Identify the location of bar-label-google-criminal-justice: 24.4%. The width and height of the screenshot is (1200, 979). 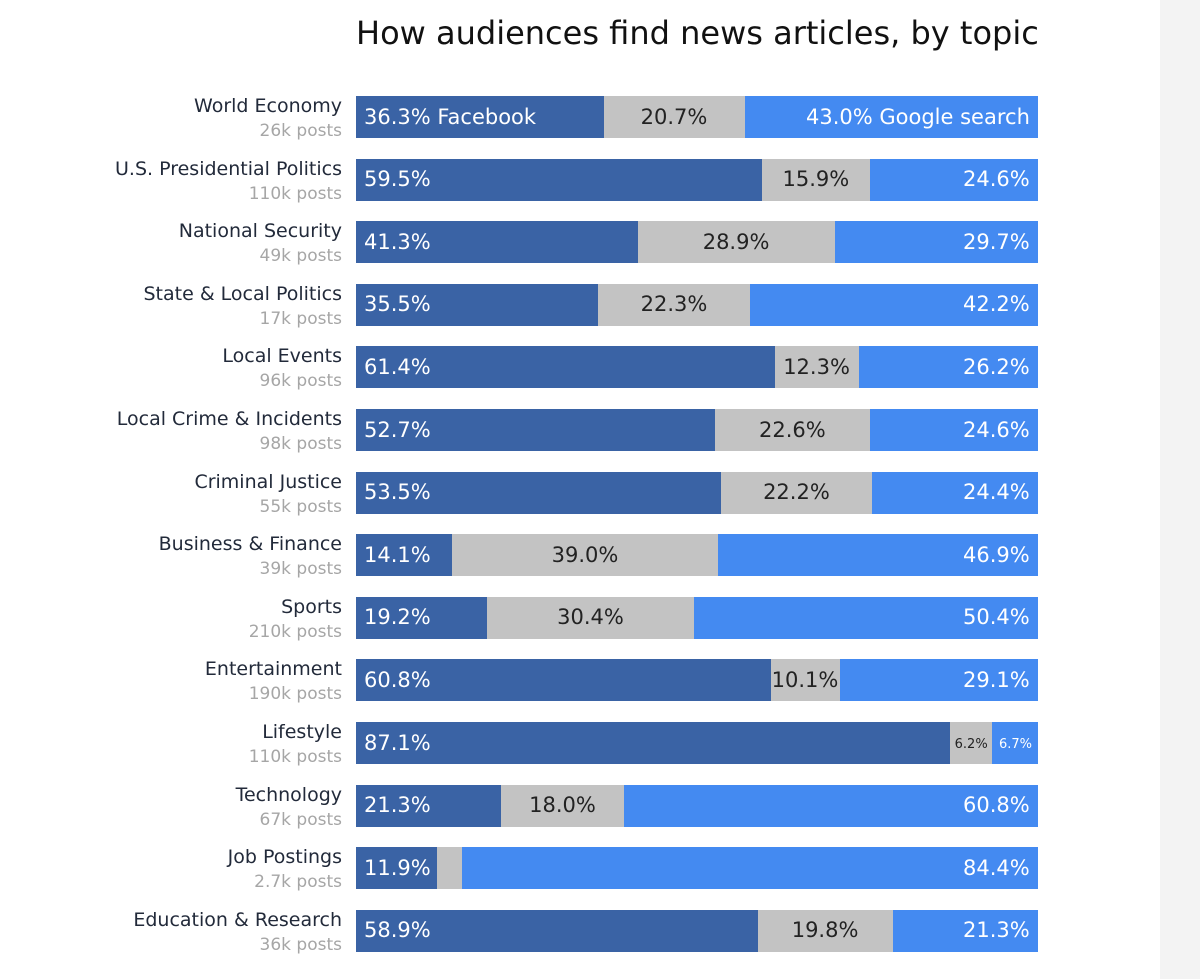
(996, 492).